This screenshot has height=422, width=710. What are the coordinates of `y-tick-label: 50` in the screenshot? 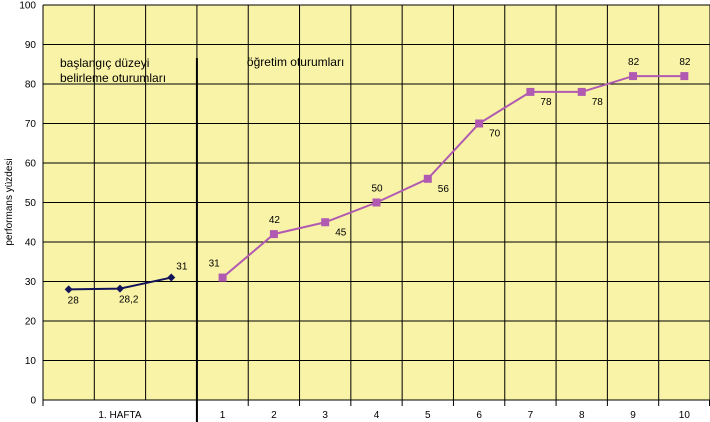 It's located at (31, 203).